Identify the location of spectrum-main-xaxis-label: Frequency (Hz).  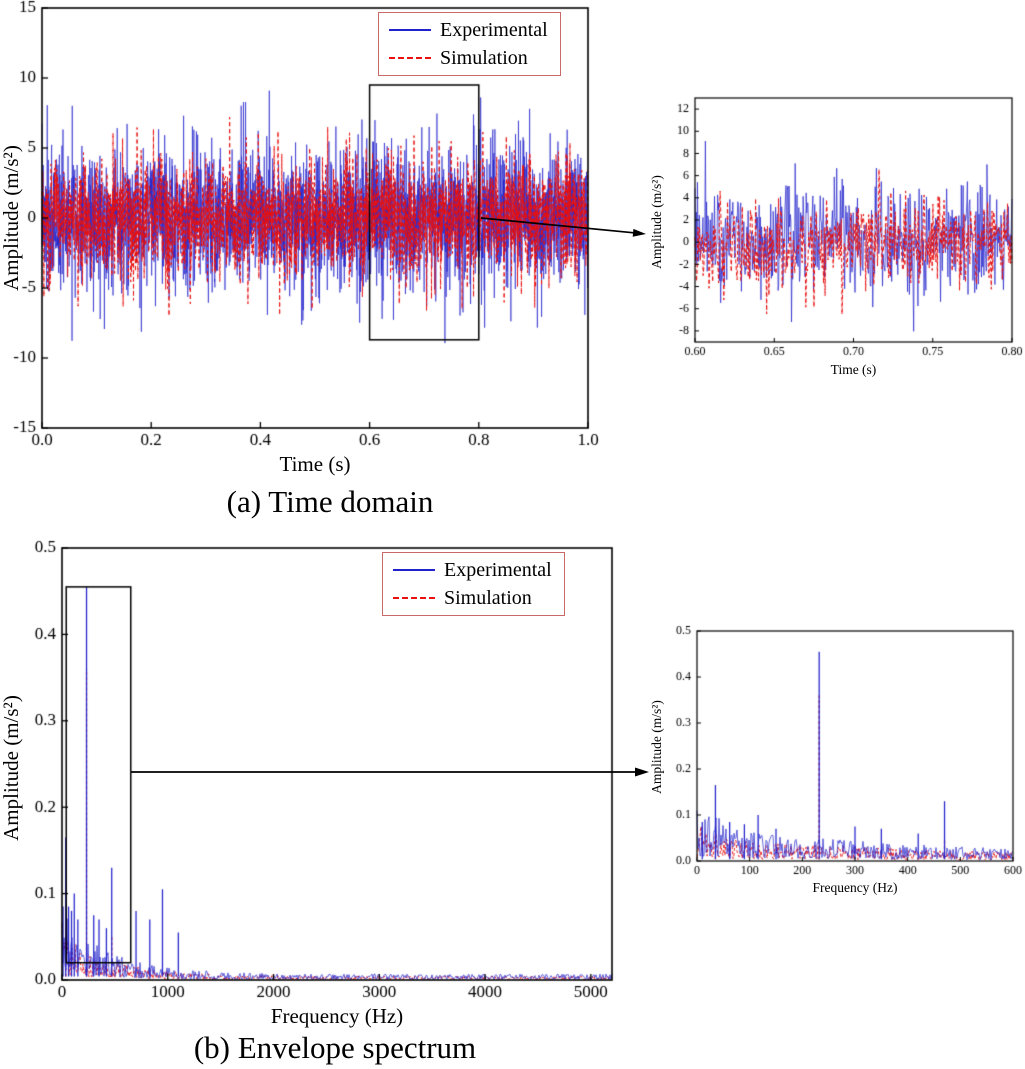
(337, 1016).